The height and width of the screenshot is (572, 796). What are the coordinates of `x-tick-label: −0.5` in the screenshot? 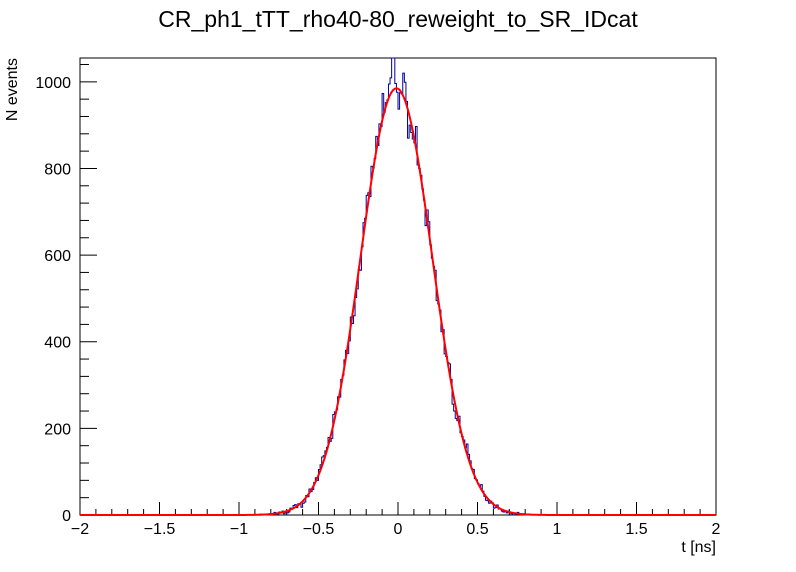 It's located at (319, 529).